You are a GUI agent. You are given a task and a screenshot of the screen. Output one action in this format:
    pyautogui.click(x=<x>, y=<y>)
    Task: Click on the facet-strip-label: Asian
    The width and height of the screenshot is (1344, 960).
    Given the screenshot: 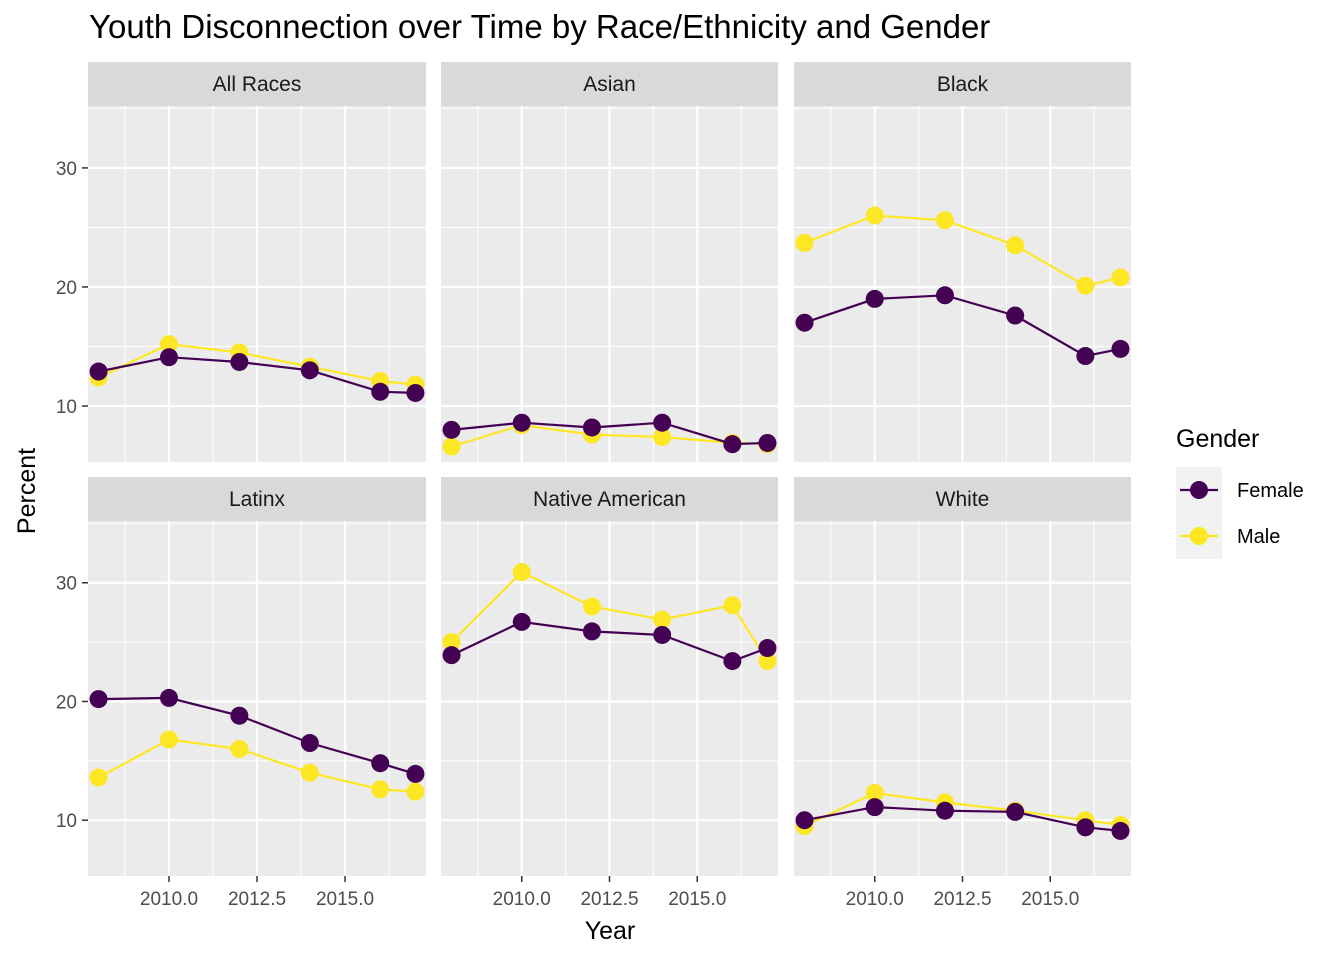 What is the action you would take?
    pyautogui.click(x=609, y=84)
    